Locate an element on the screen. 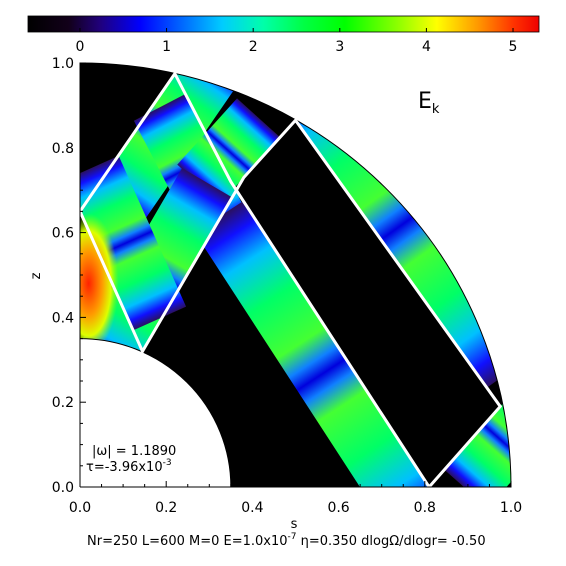  tau-annotation: τ=-3.96x10-3 is located at coordinates (129, 466).